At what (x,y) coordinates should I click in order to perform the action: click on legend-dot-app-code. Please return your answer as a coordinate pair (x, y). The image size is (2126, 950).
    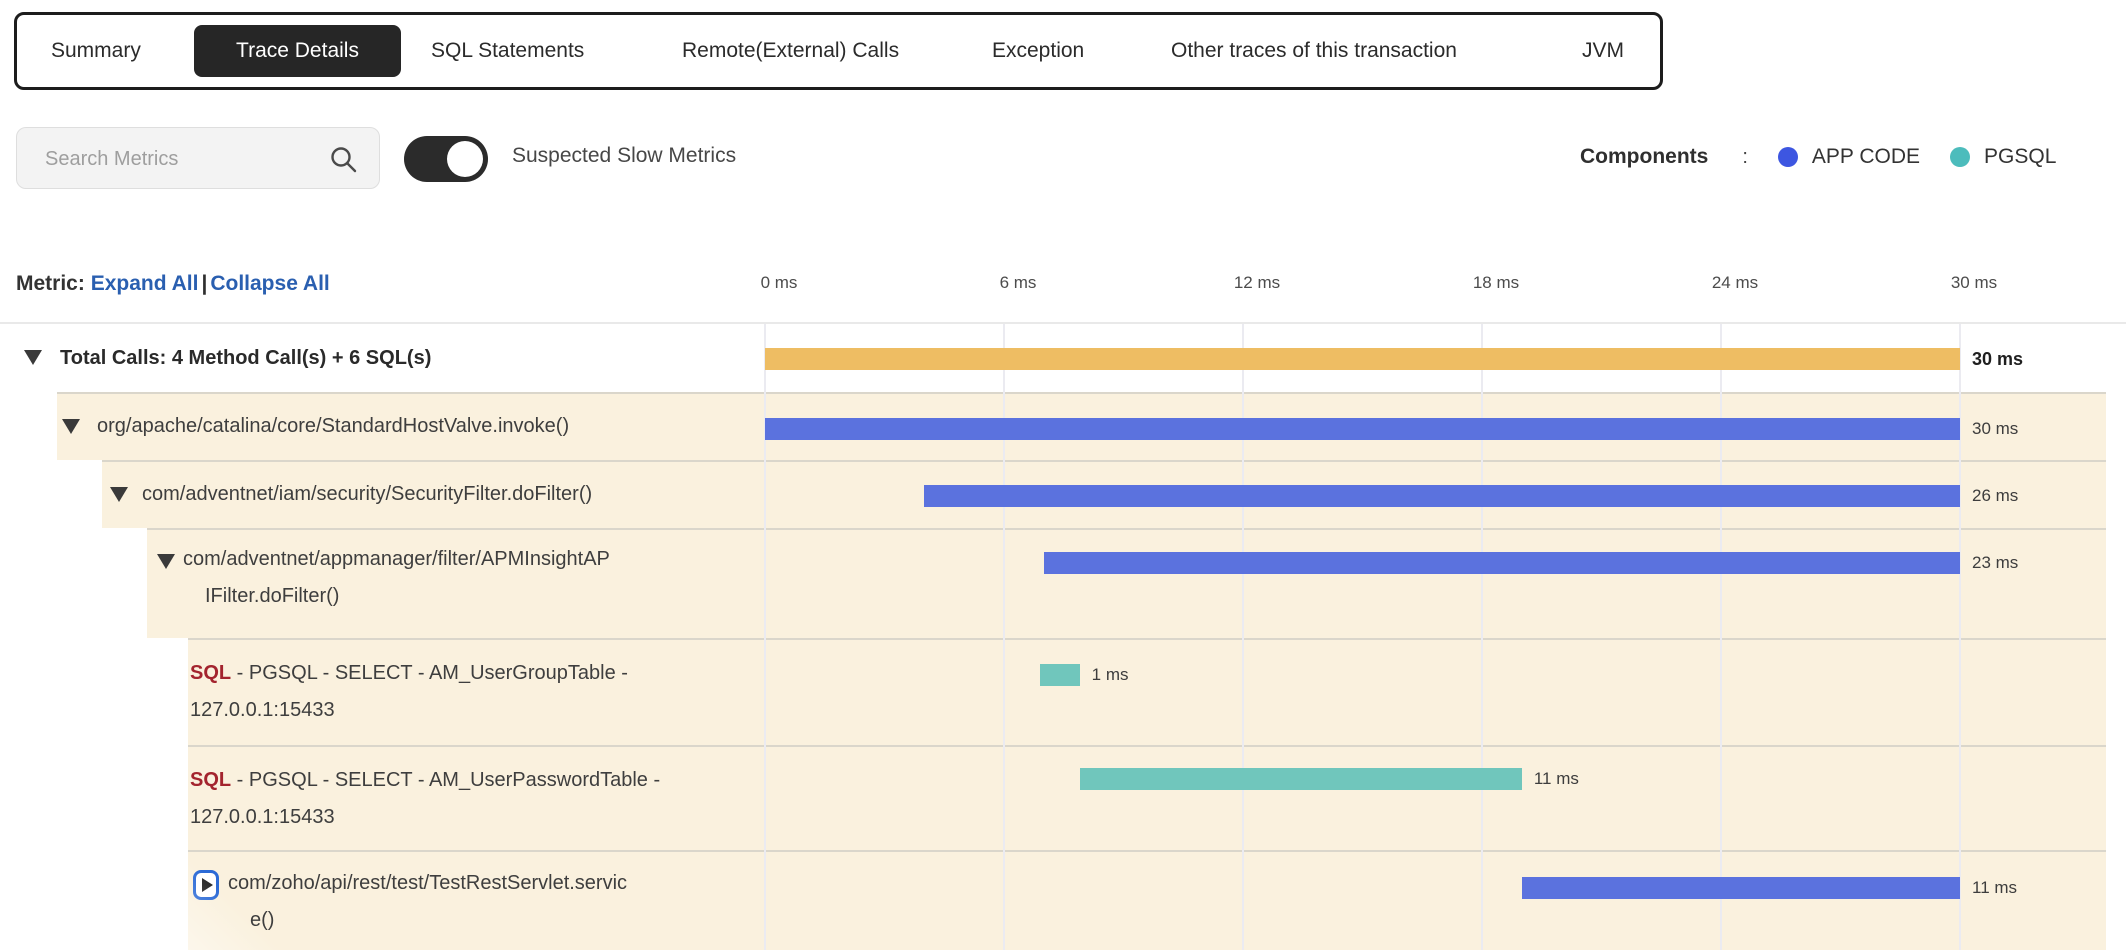
    Looking at the image, I should click on (1787, 157).